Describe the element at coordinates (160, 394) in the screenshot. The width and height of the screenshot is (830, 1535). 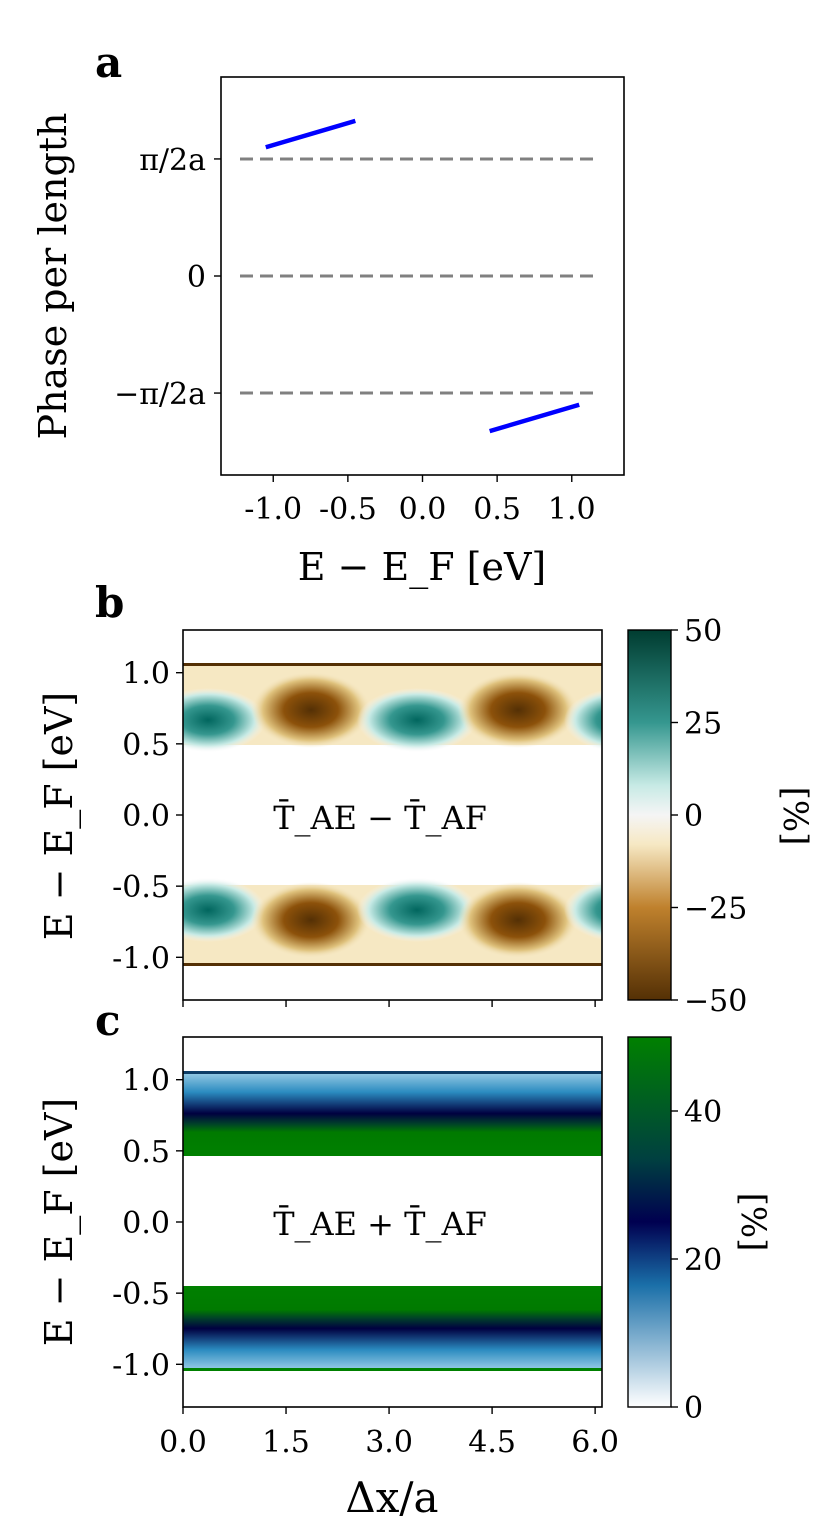
I see `y-tick-label: −π/2a` at that location.